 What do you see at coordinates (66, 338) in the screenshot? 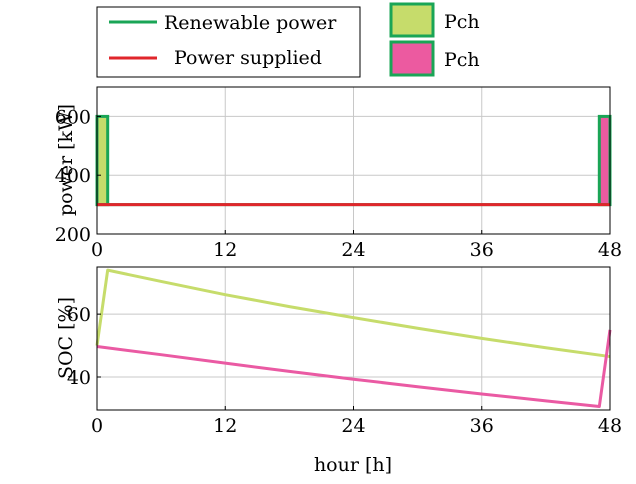
I see `soc-y-axis-label: SOC [%]` at bounding box center [66, 338].